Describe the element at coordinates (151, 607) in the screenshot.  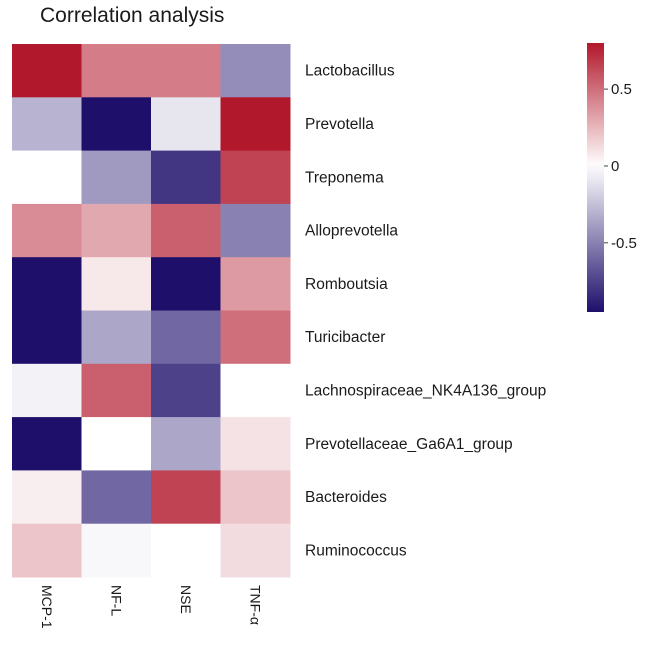
I see `column-labels: MCP-1 NF-L NSE TNF-α` at that location.